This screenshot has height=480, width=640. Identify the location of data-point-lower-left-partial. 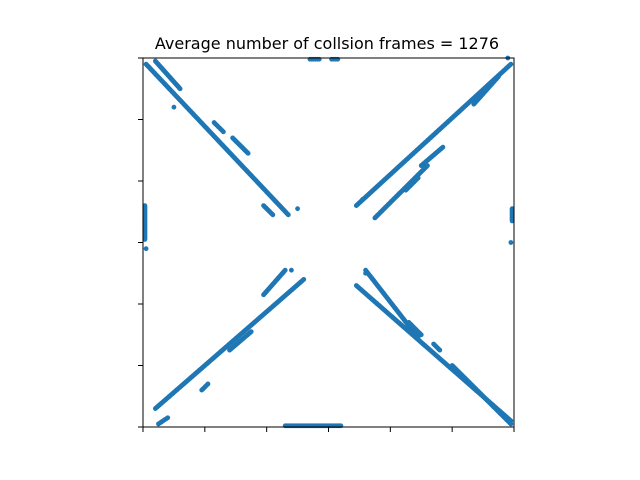
(168, 418).